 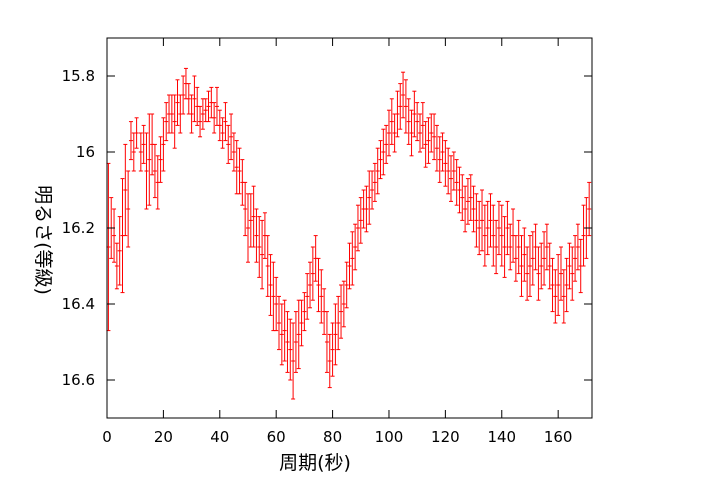 I want to click on y-axis-title: 明るさ(等級), so click(x=43, y=240).